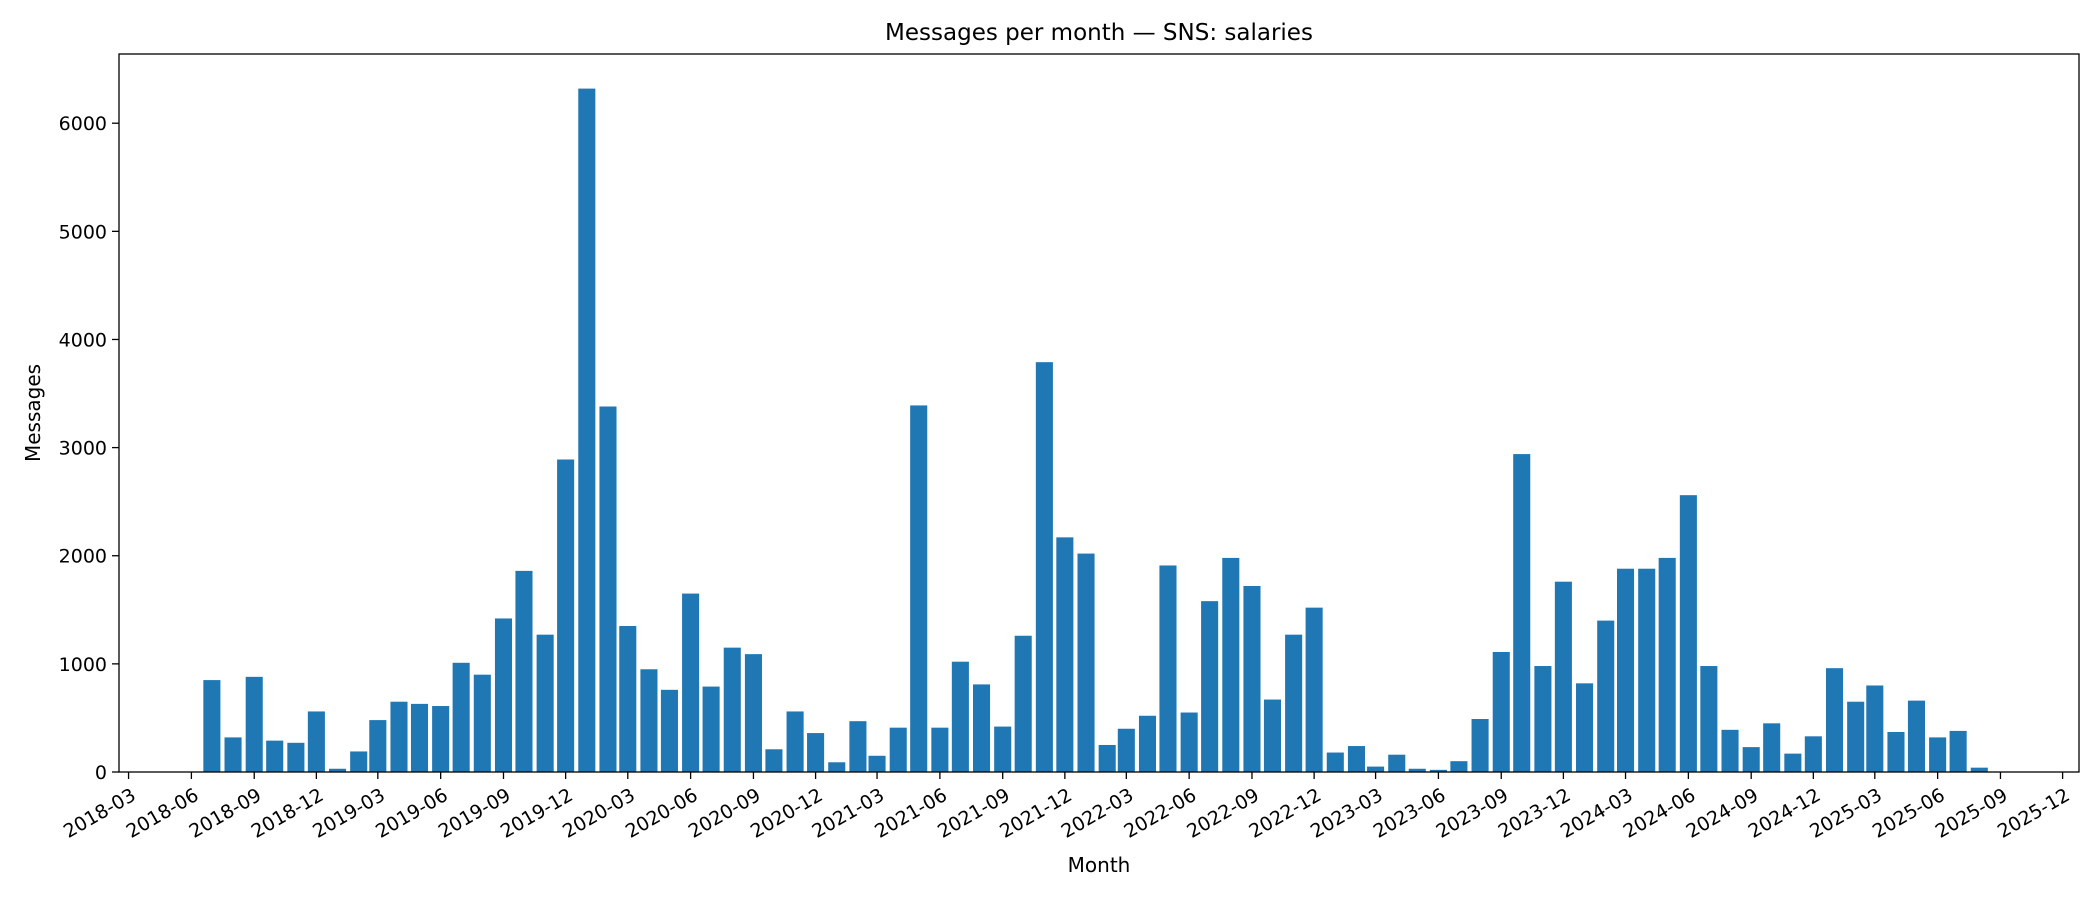 This screenshot has height=900, width=2100. Describe the element at coordinates (83, 124) in the screenshot. I see `y-tick-label-6000: 6000` at that location.